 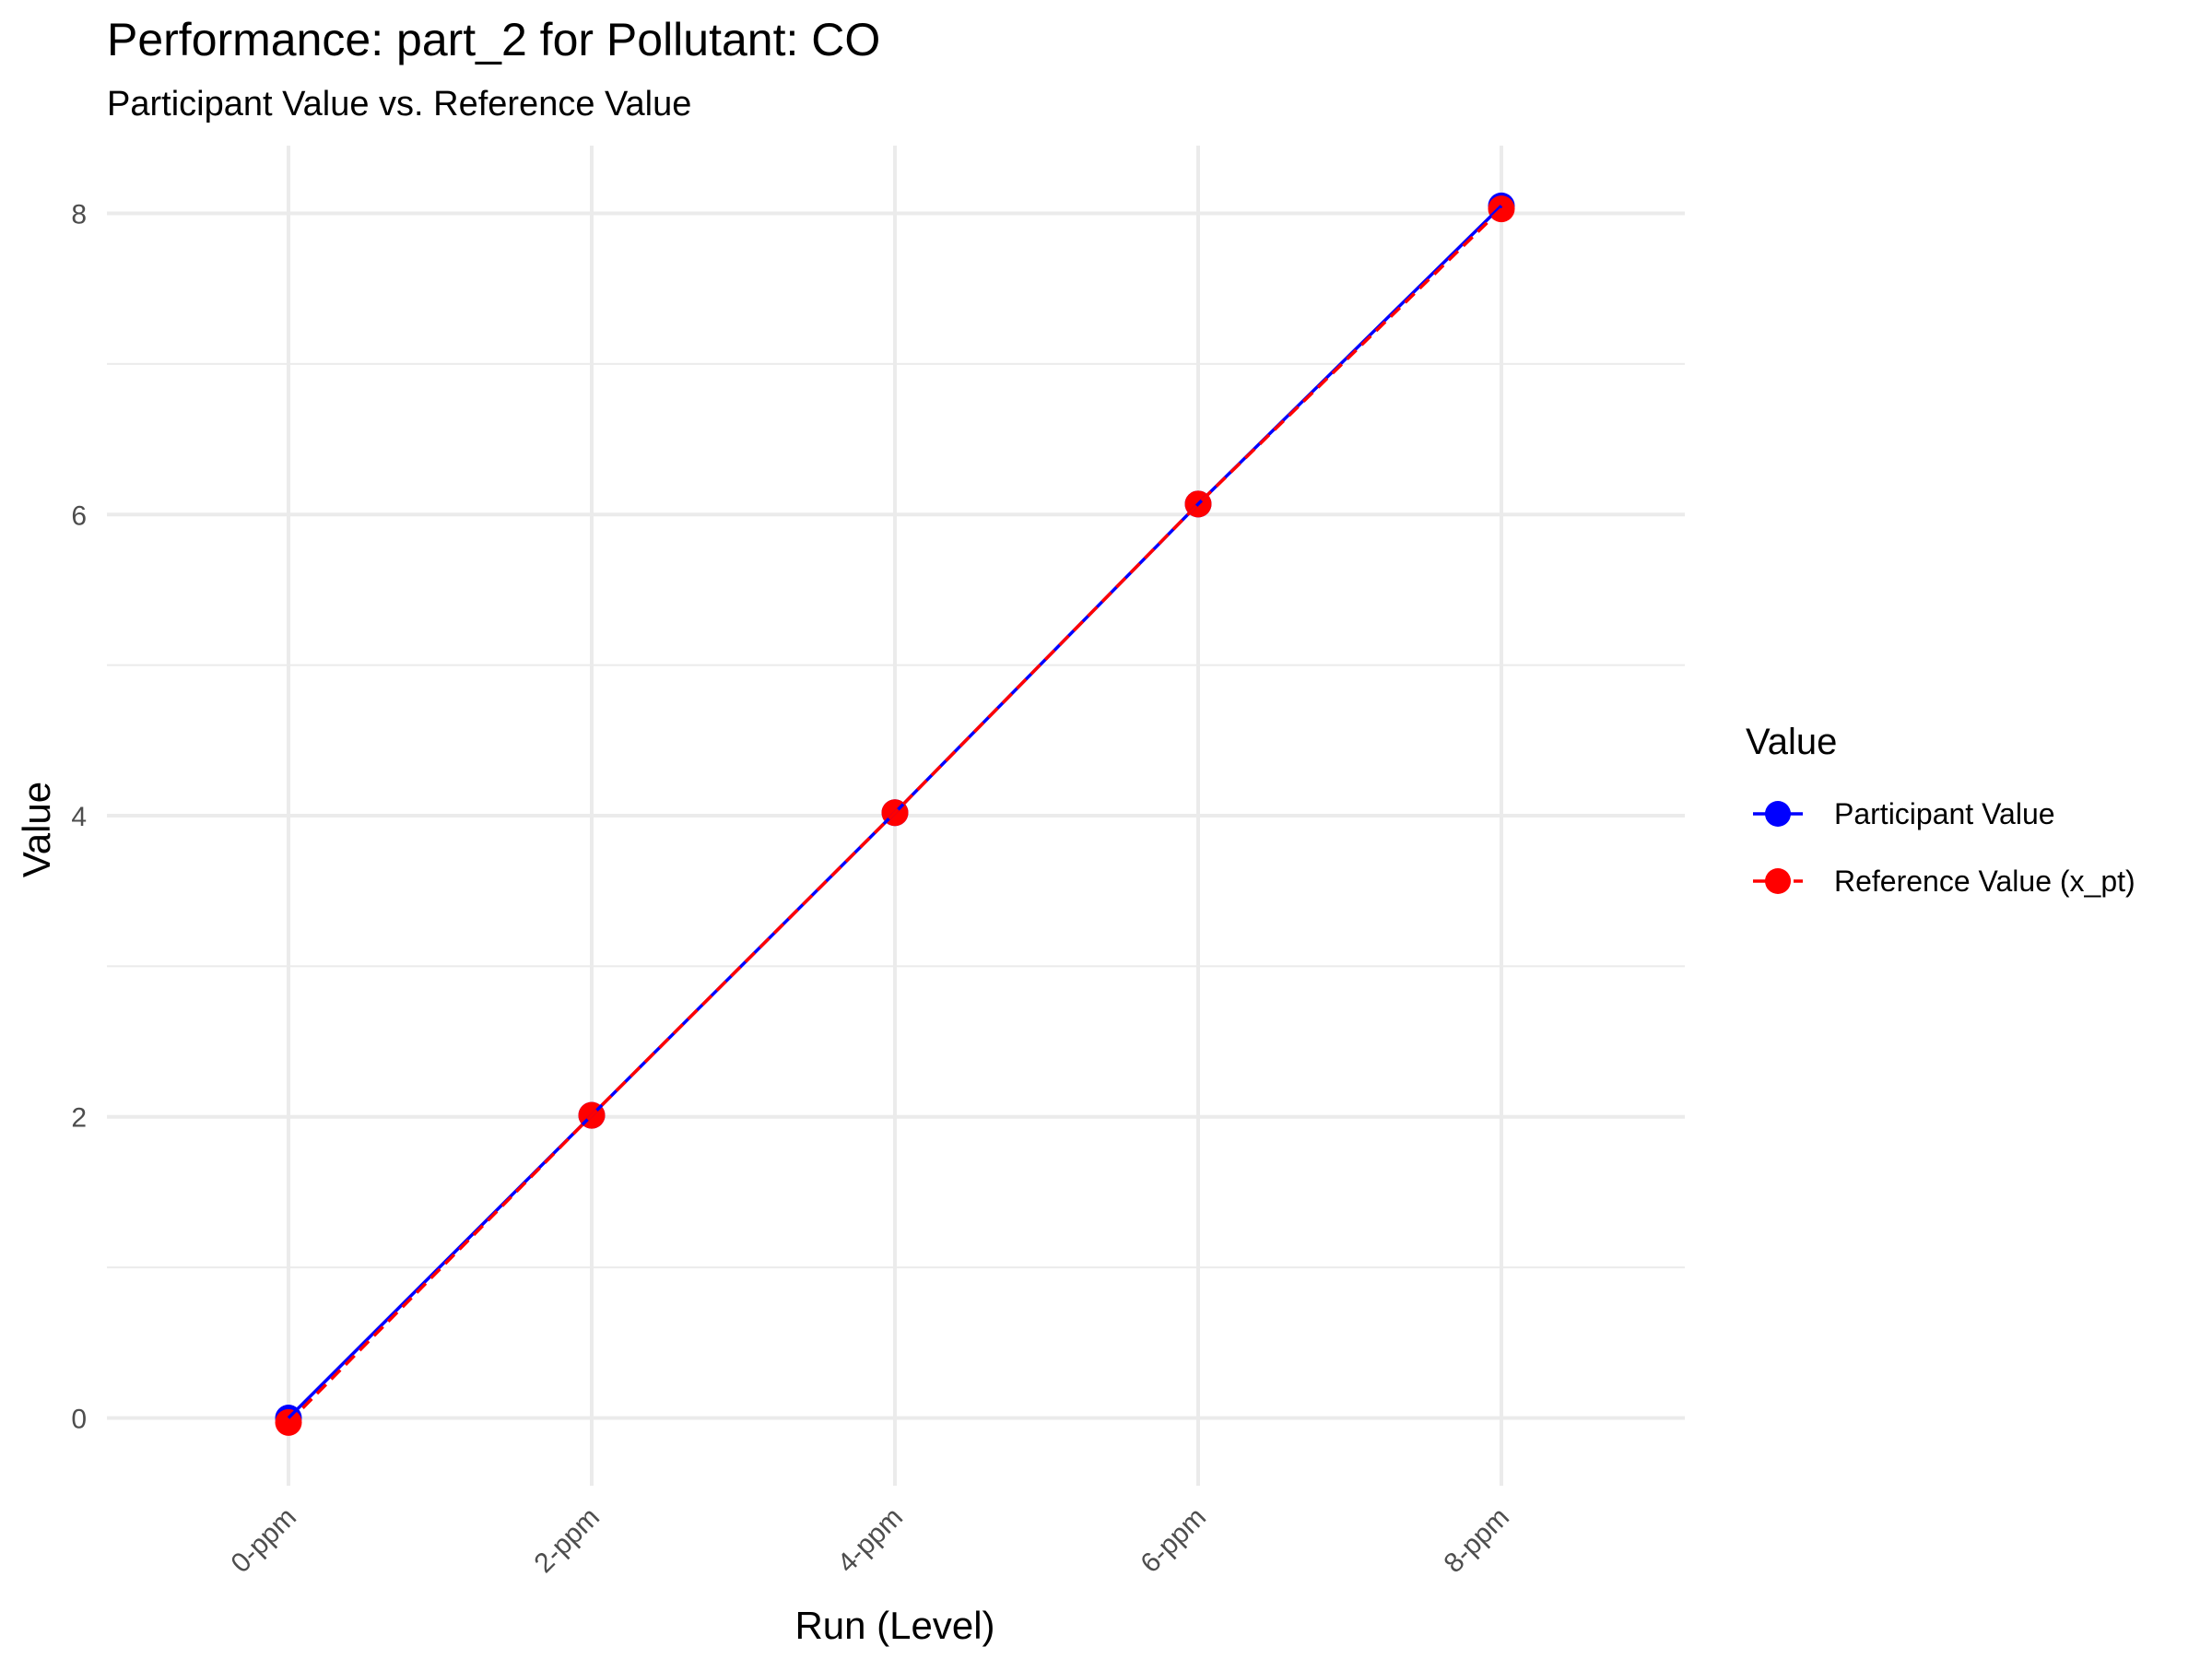 What do you see at coordinates (79, 1419) in the screenshot?
I see `y-tick-label: 0` at bounding box center [79, 1419].